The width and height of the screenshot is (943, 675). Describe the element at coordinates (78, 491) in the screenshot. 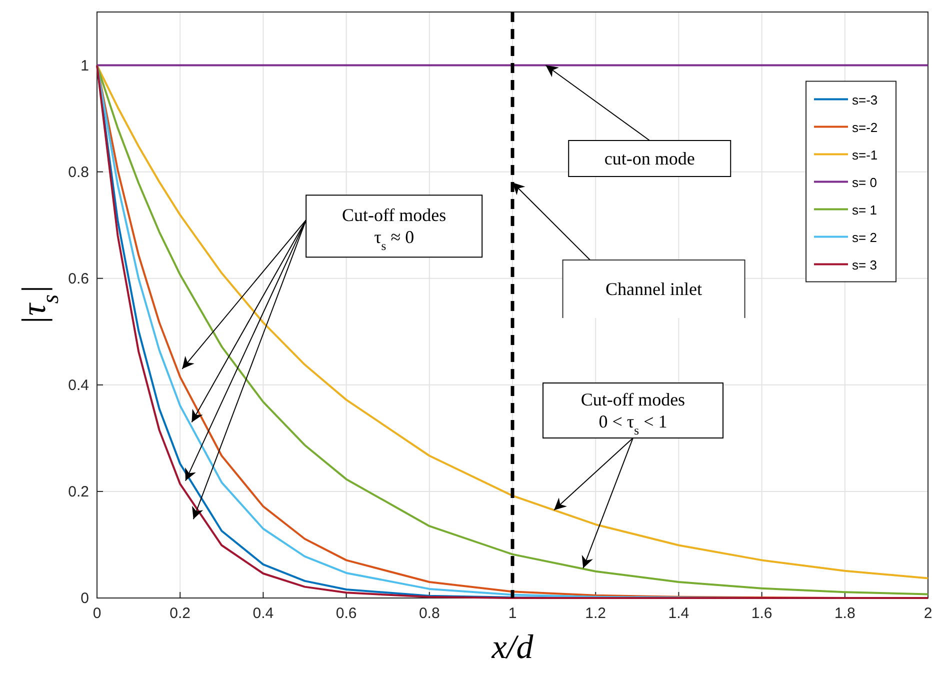

I see `y-tick-label: 0.2` at that location.